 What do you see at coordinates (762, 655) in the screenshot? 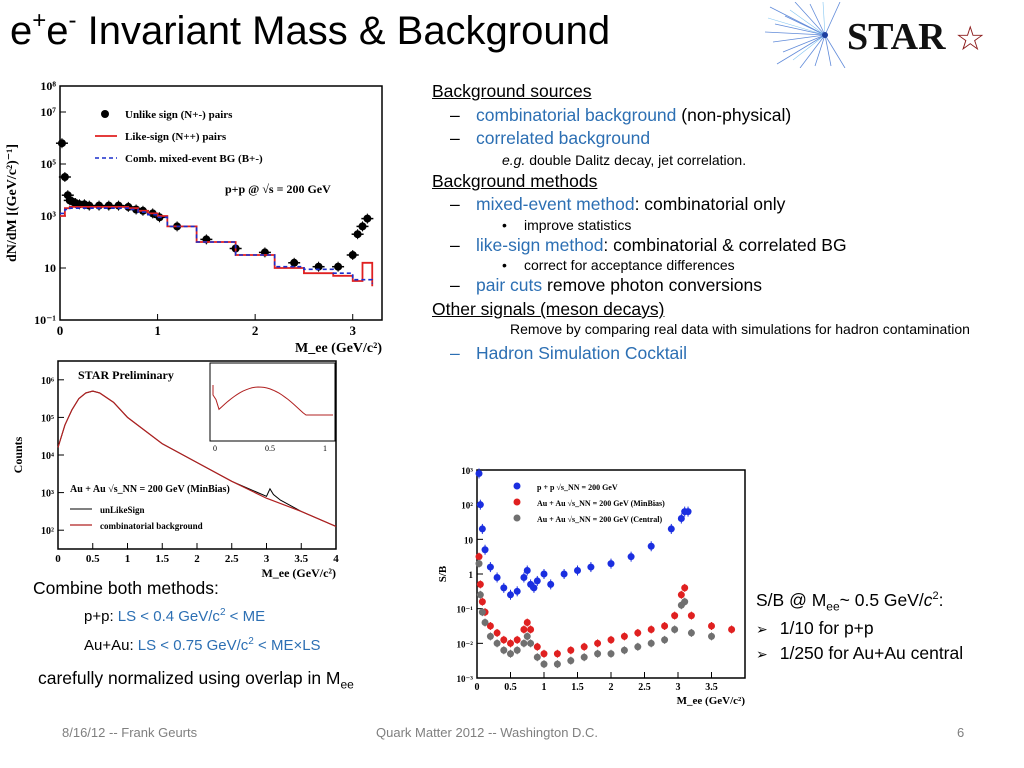
I see `arrow-icon: ➢` at bounding box center [762, 655].